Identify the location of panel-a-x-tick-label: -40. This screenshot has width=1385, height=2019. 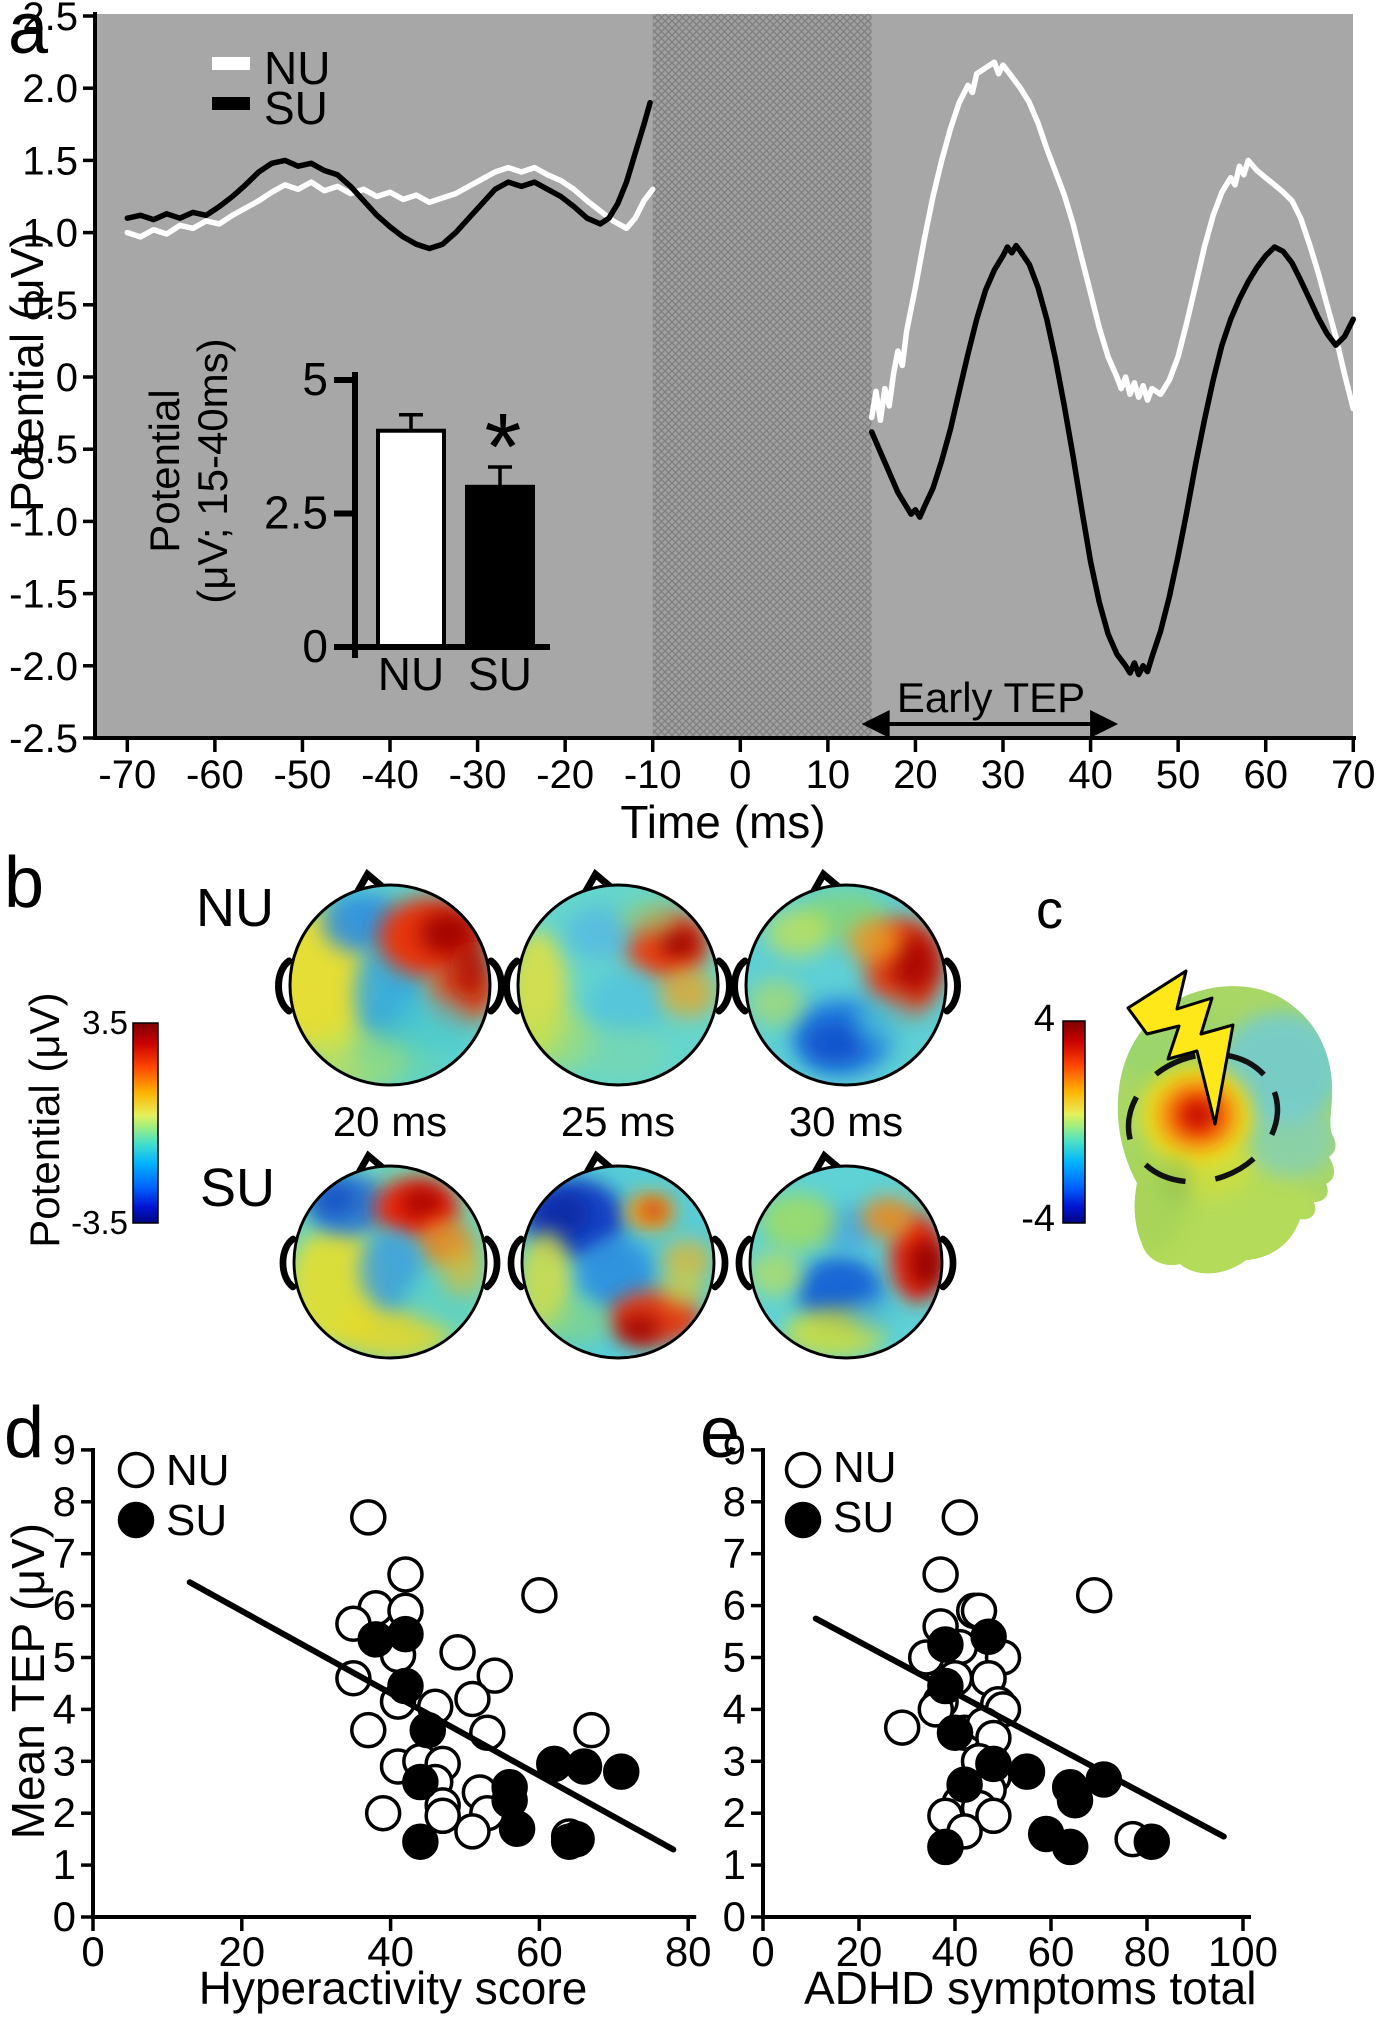
(390, 775).